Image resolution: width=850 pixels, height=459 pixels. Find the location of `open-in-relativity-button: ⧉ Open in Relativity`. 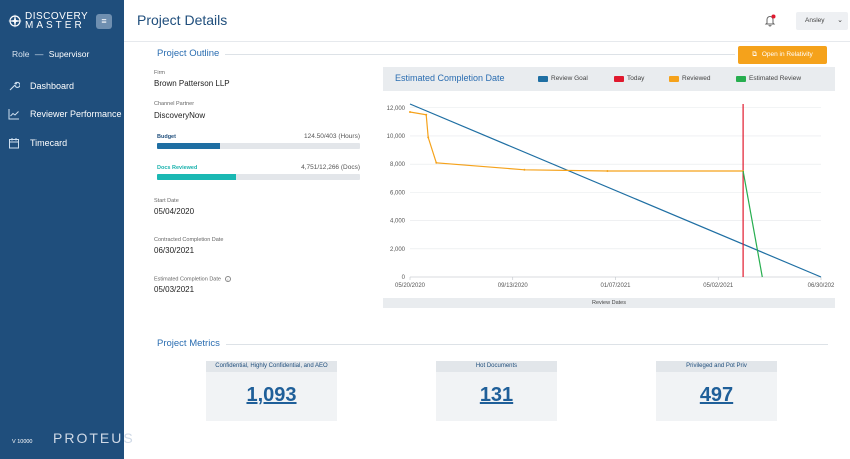

open-in-relativity-button: ⧉ Open in Relativity is located at coordinates (782, 55).